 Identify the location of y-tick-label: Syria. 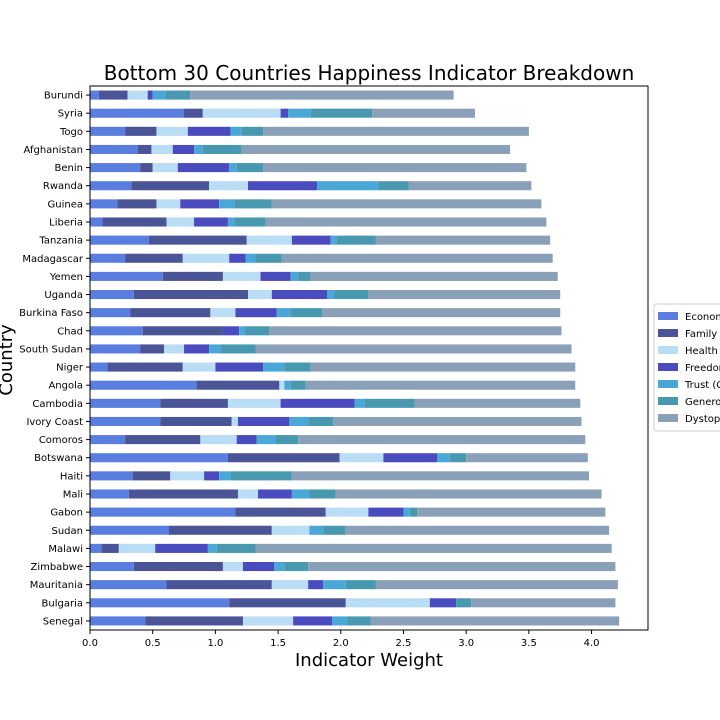
(70, 114).